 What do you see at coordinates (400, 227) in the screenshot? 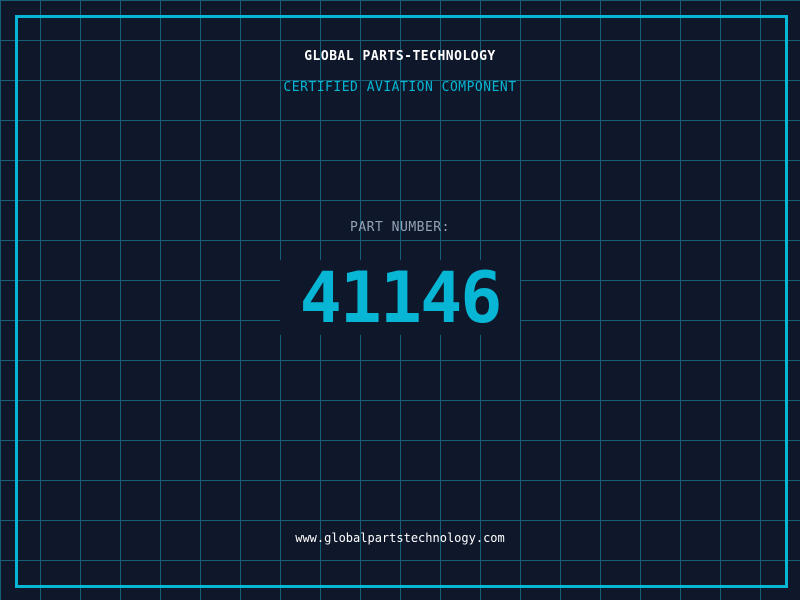
I see `part-number-label: PART NUMBER:` at bounding box center [400, 227].